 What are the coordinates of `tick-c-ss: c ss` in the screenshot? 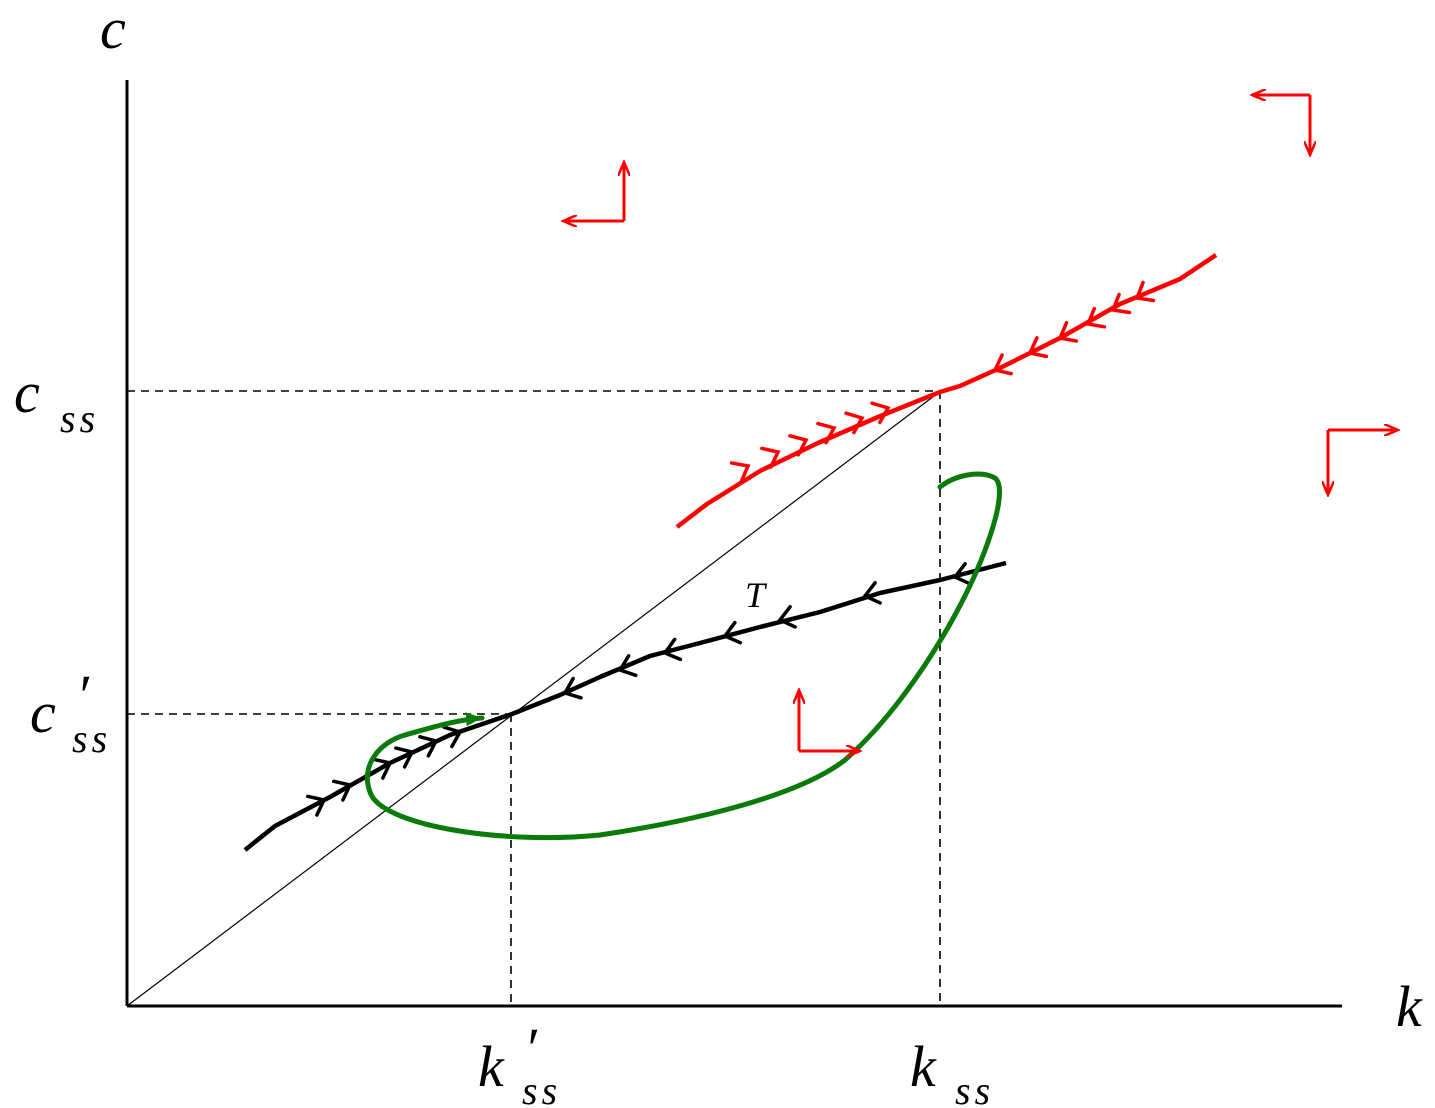 It's located at (56, 400).